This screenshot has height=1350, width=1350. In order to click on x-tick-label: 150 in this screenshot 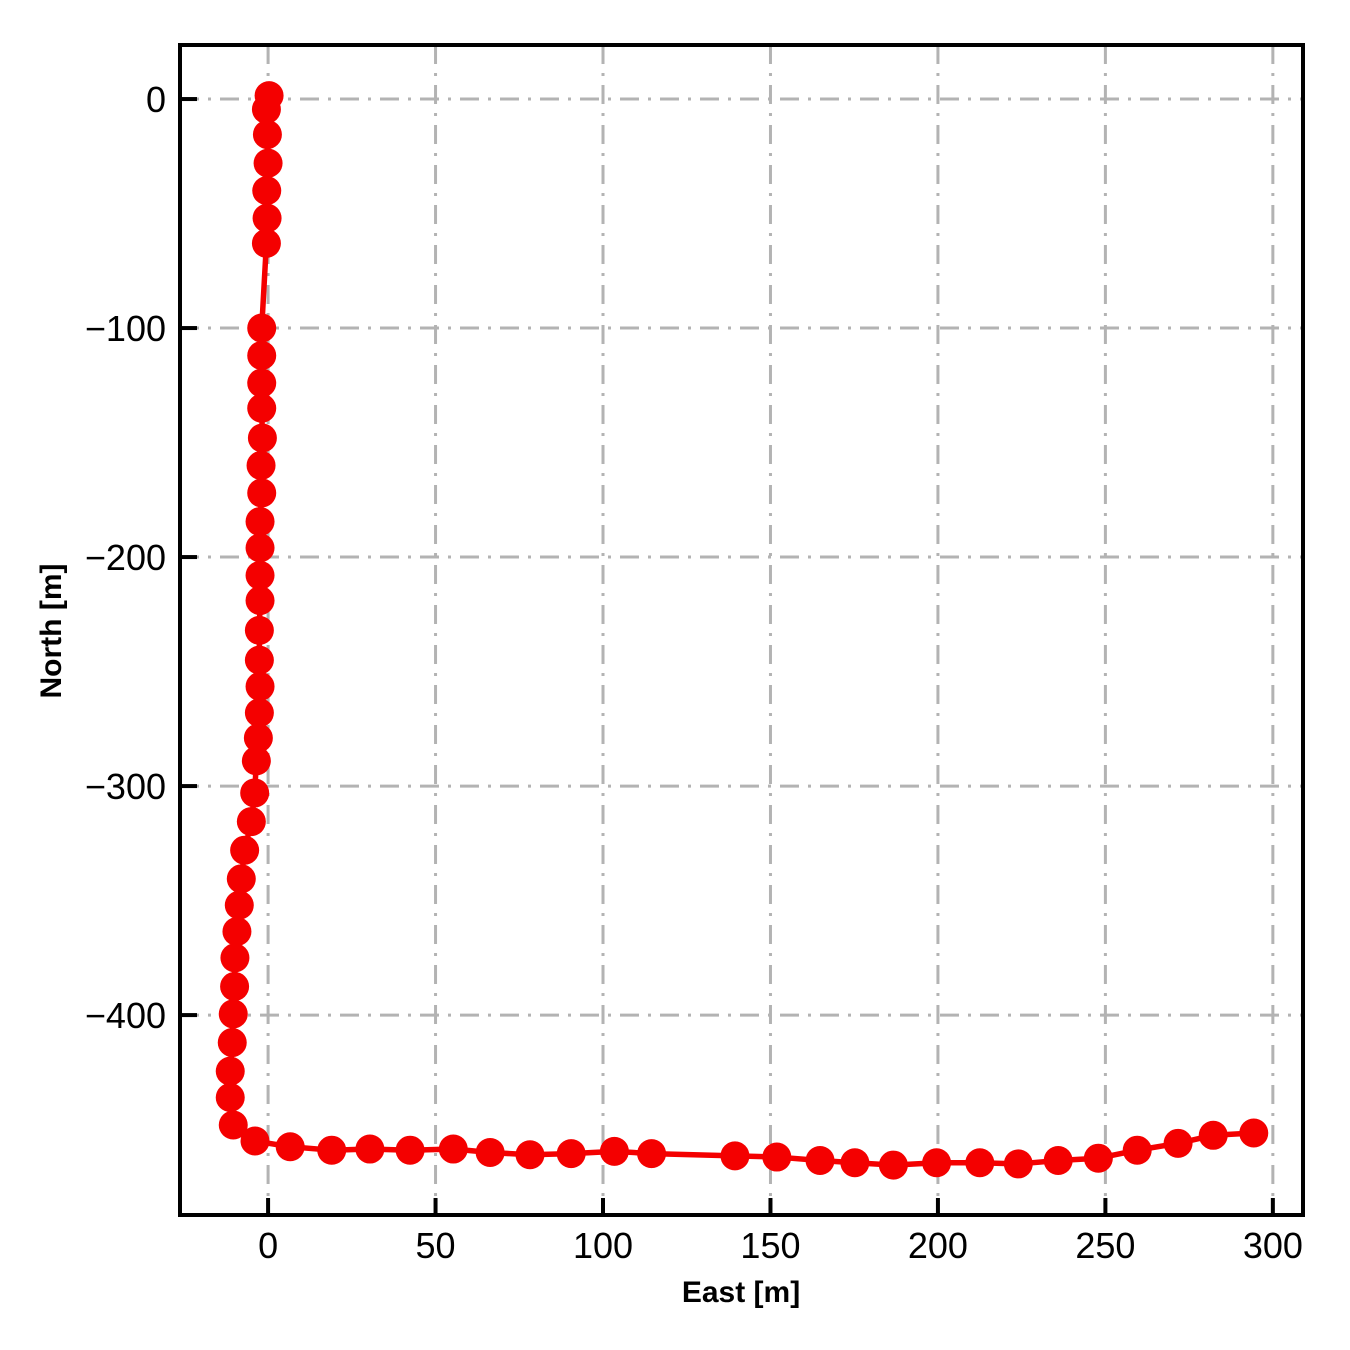, I will do `click(770, 1245)`.